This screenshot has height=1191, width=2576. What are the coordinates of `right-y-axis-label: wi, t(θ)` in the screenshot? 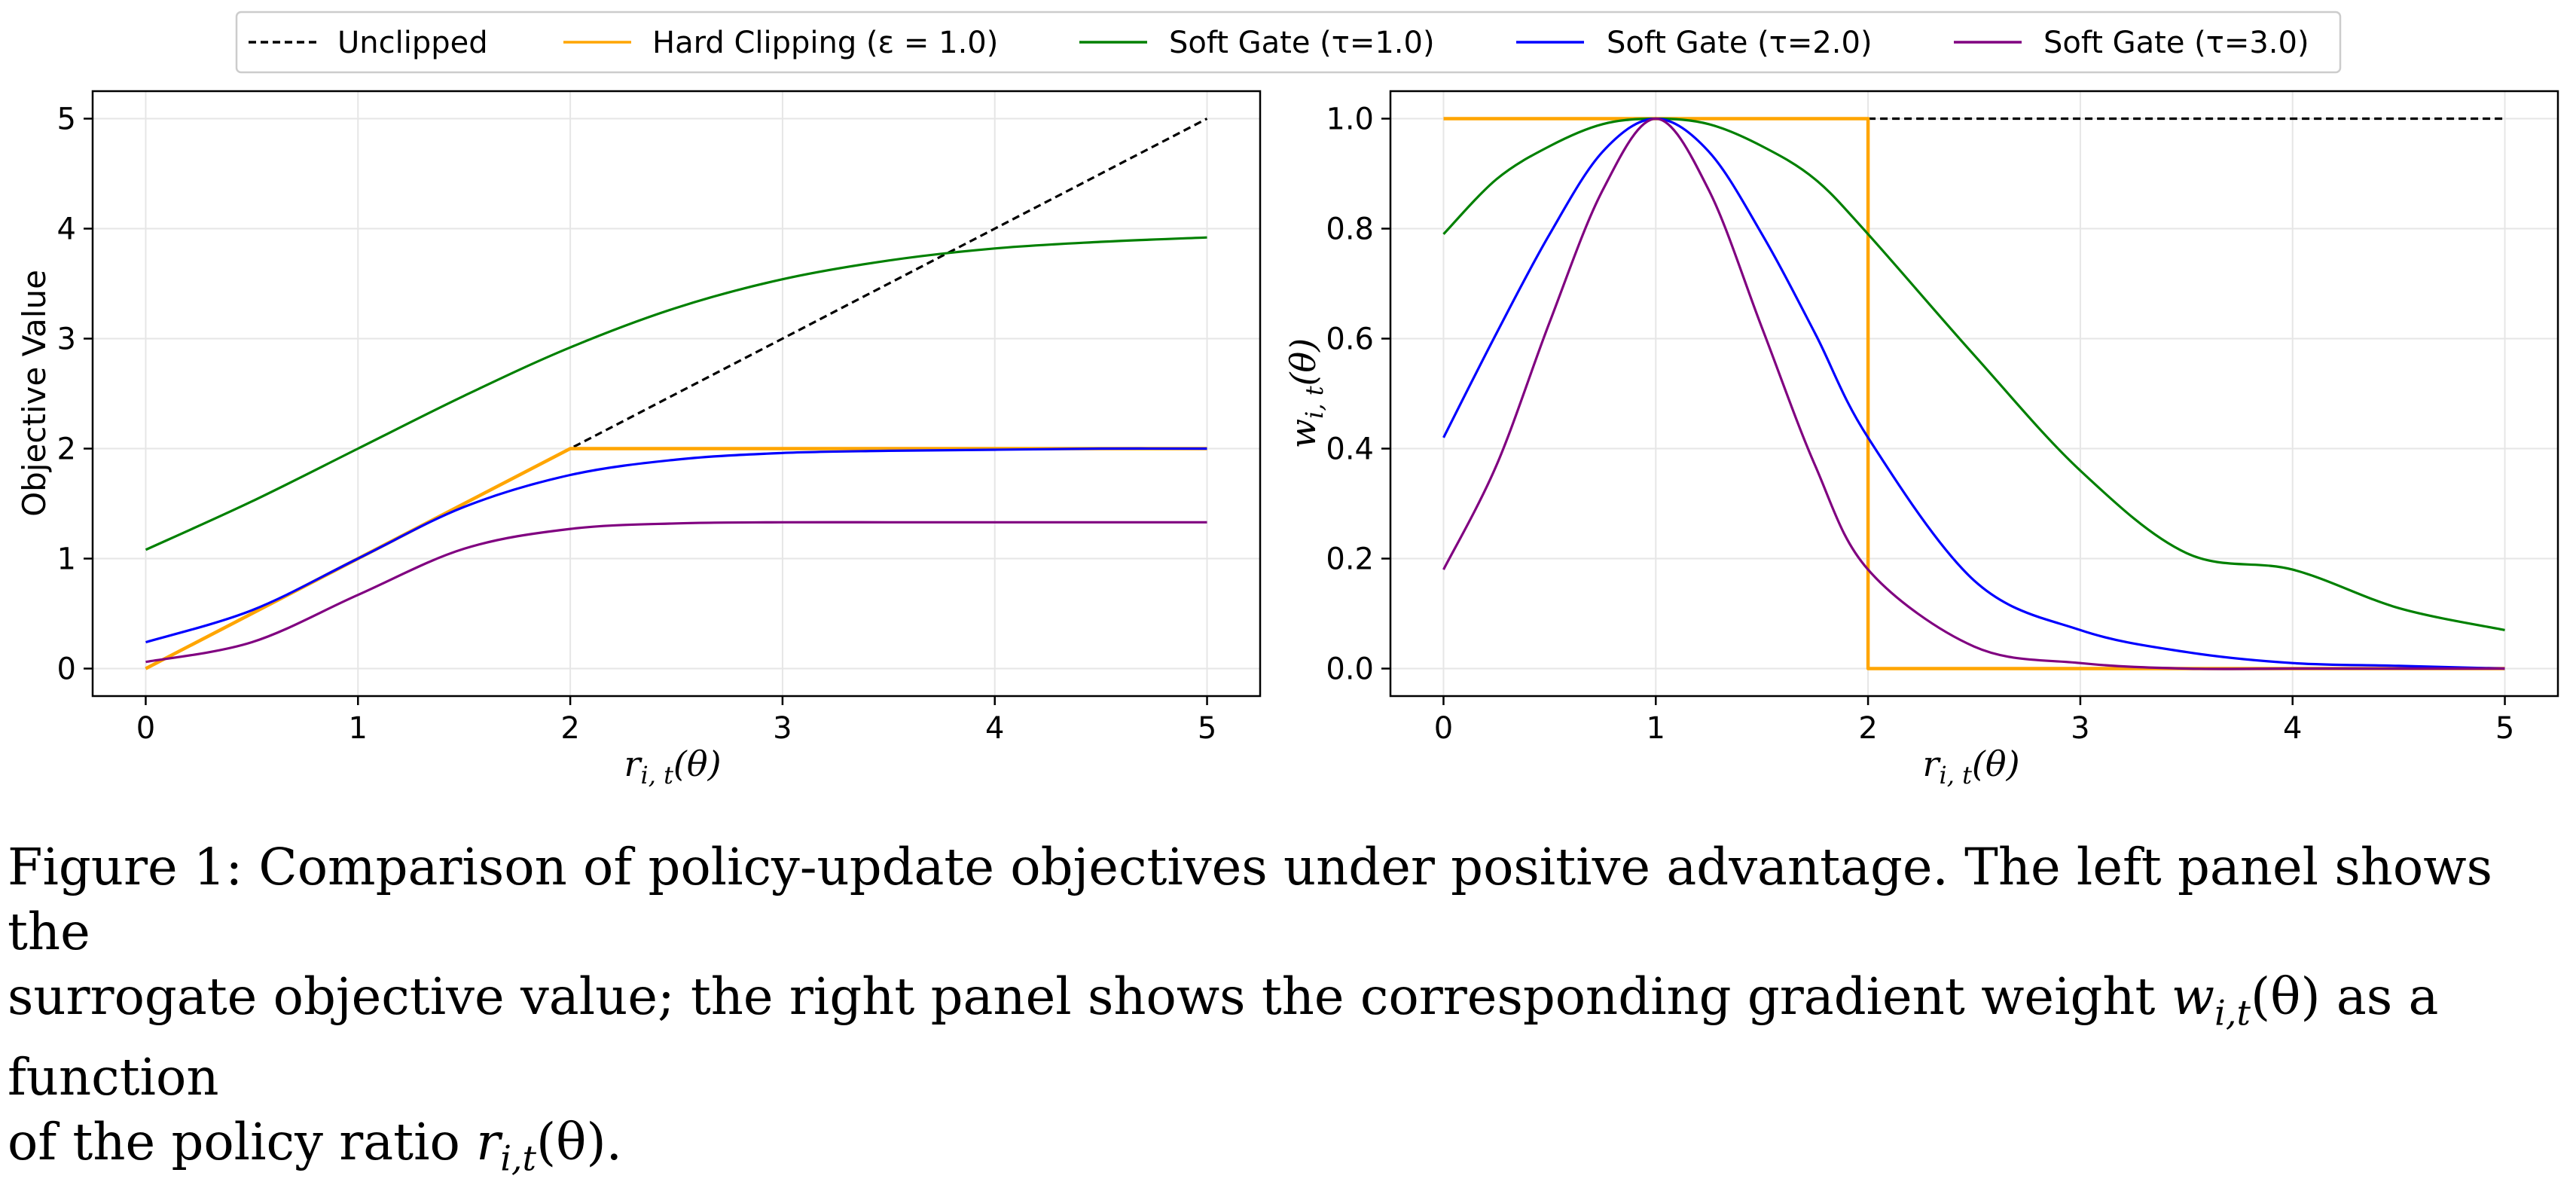 It's located at (1306, 393).